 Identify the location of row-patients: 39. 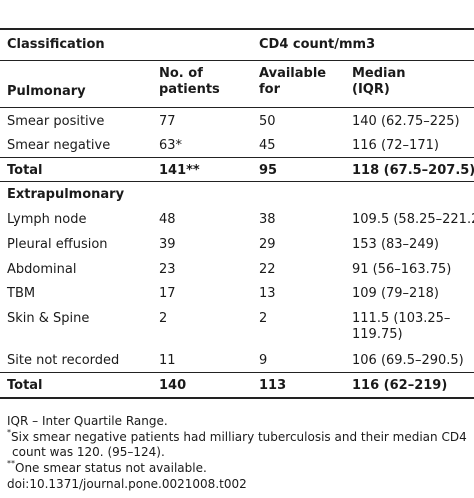
(167, 244).